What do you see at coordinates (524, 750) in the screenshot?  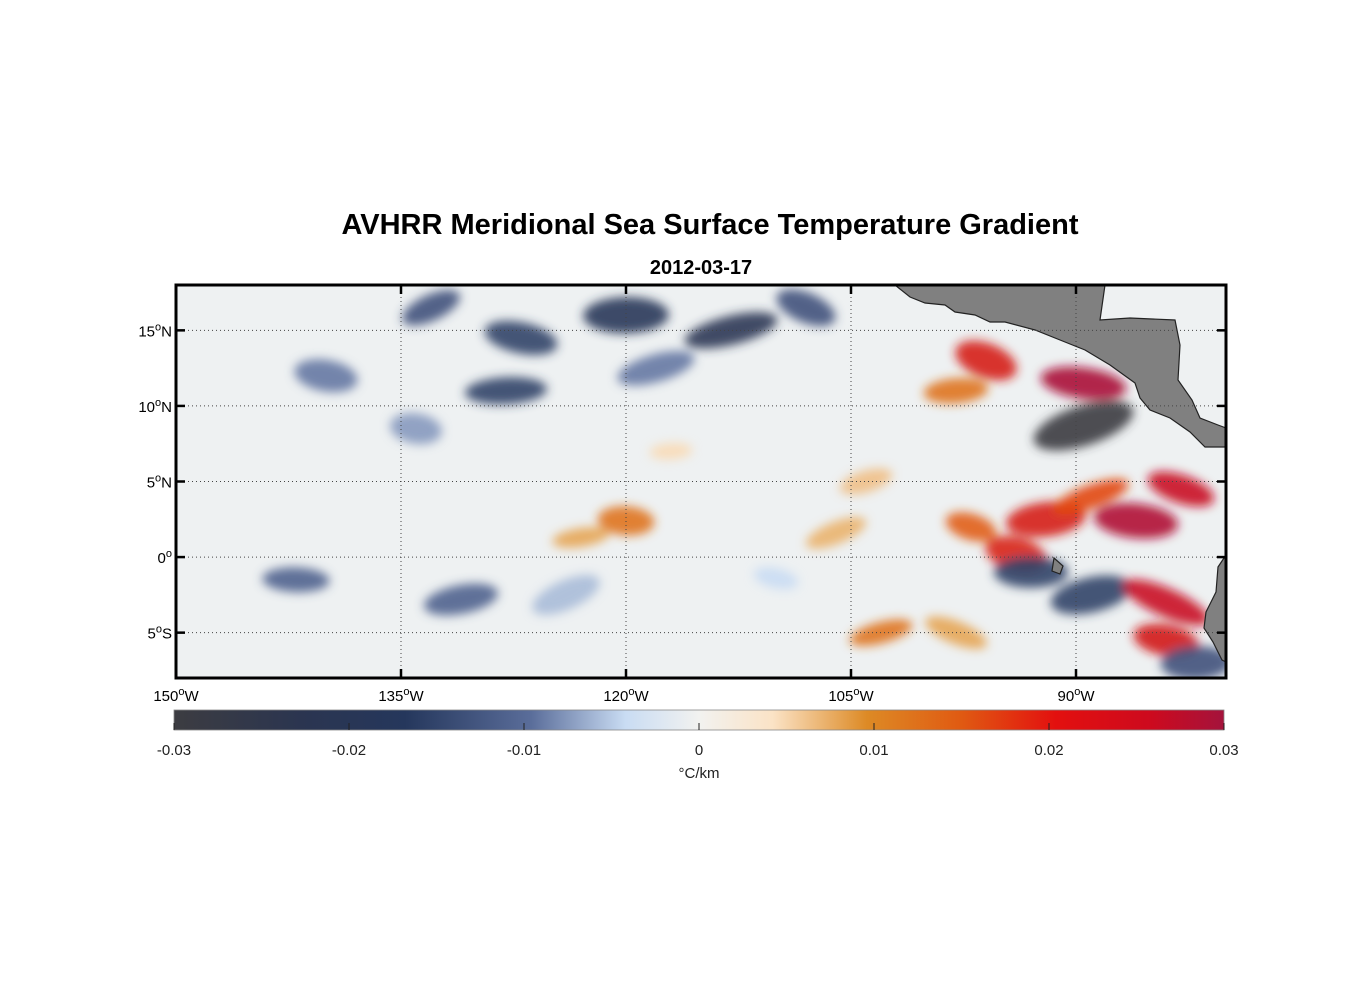 I see `colorbar-tick-label: -0.01` at bounding box center [524, 750].